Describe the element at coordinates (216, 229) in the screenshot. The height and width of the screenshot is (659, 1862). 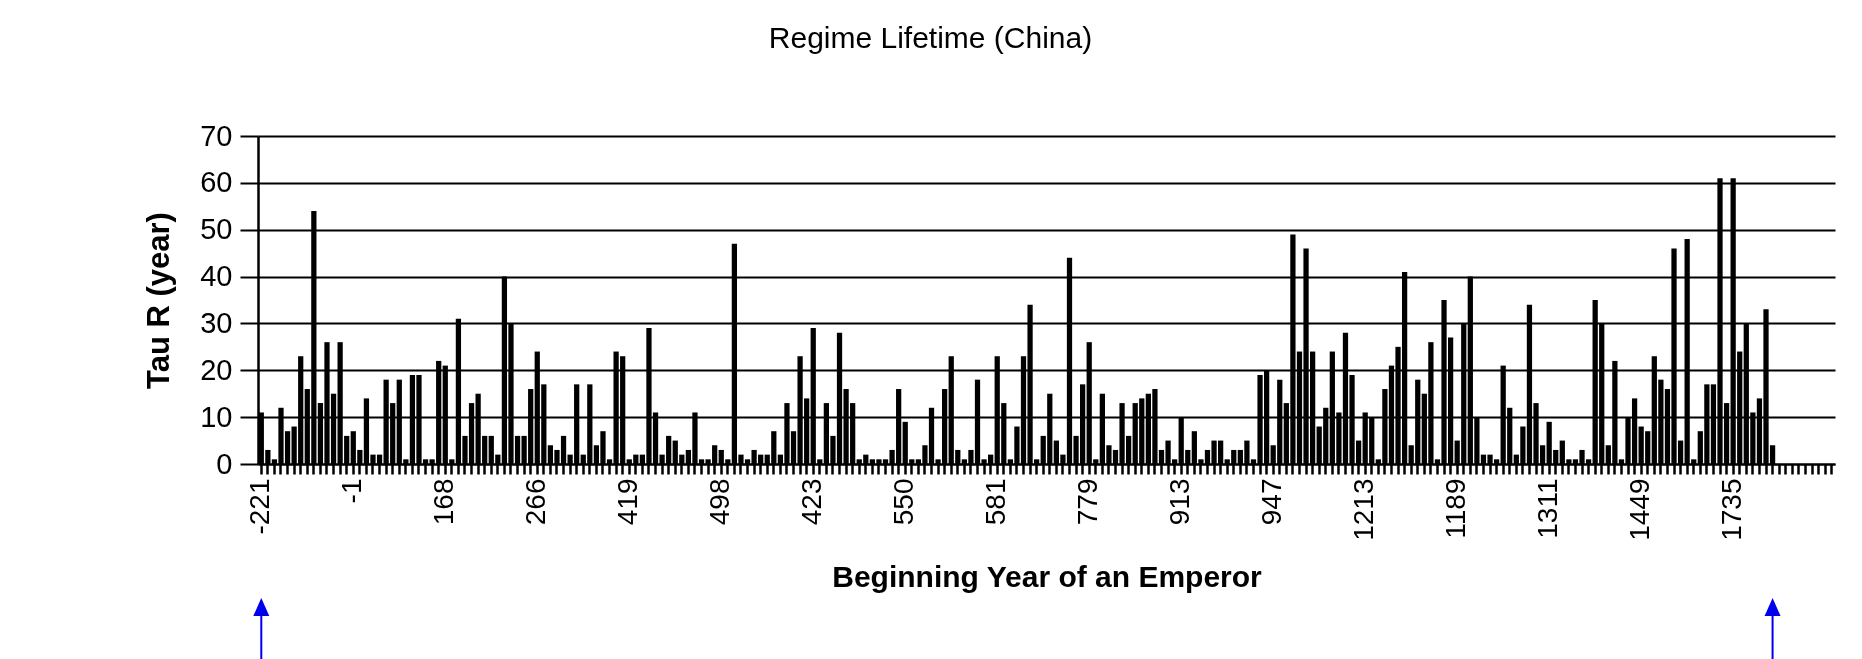
I see `y-tick-label: 50` at that location.